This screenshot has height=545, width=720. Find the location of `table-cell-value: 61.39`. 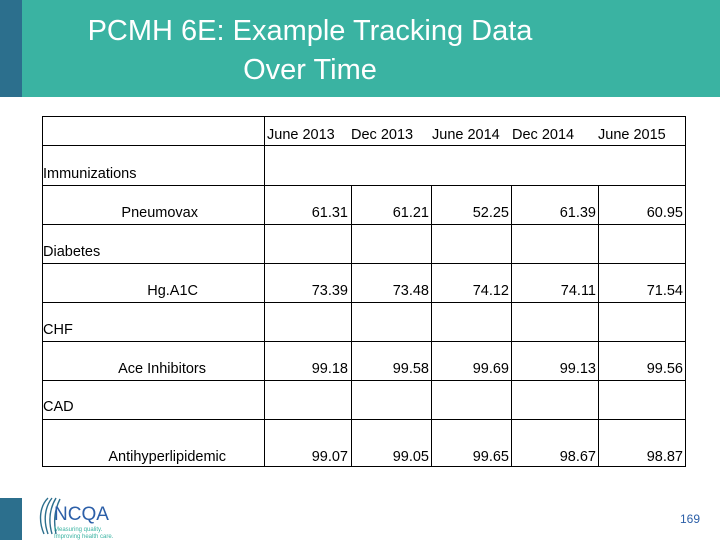

table-cell-value: 61.39 is located at coordinates (577, 213).